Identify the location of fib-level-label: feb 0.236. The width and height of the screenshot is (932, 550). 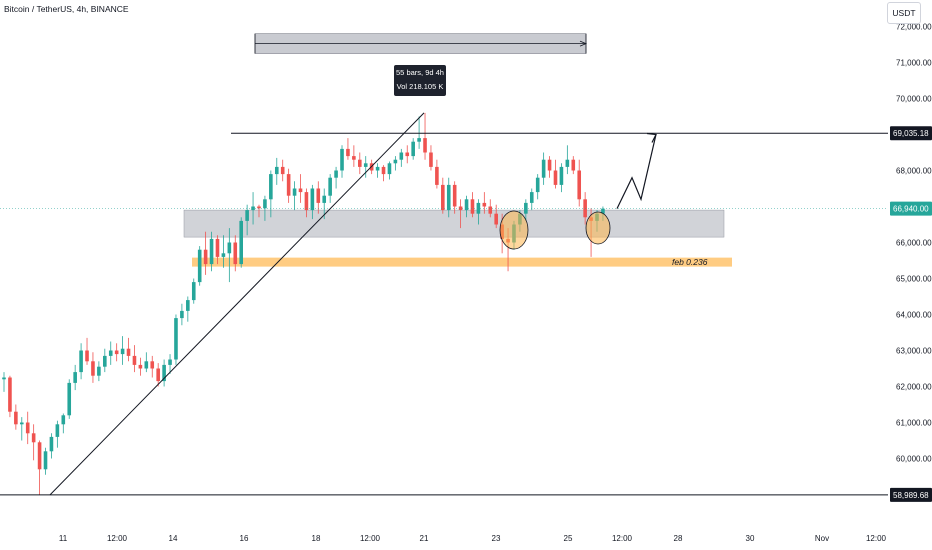
(690, 262).